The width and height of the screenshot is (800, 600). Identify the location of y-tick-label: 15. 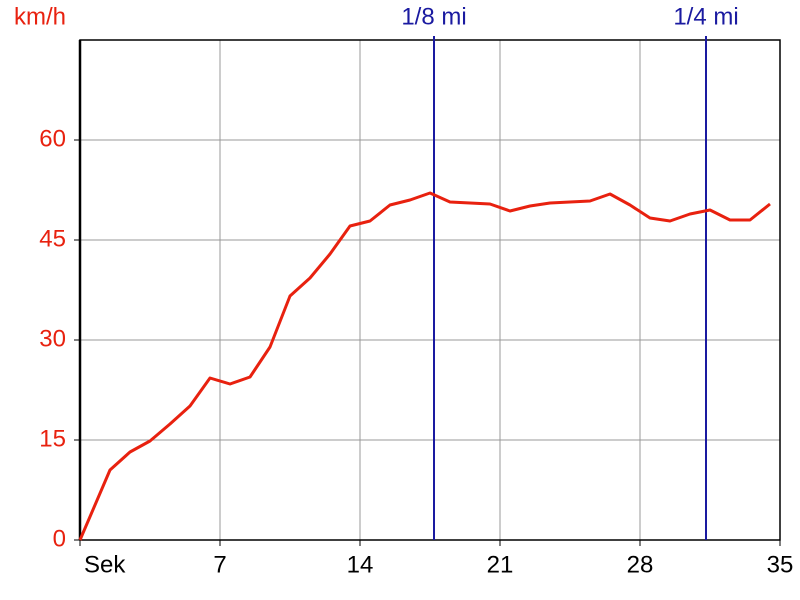
(52, 438).